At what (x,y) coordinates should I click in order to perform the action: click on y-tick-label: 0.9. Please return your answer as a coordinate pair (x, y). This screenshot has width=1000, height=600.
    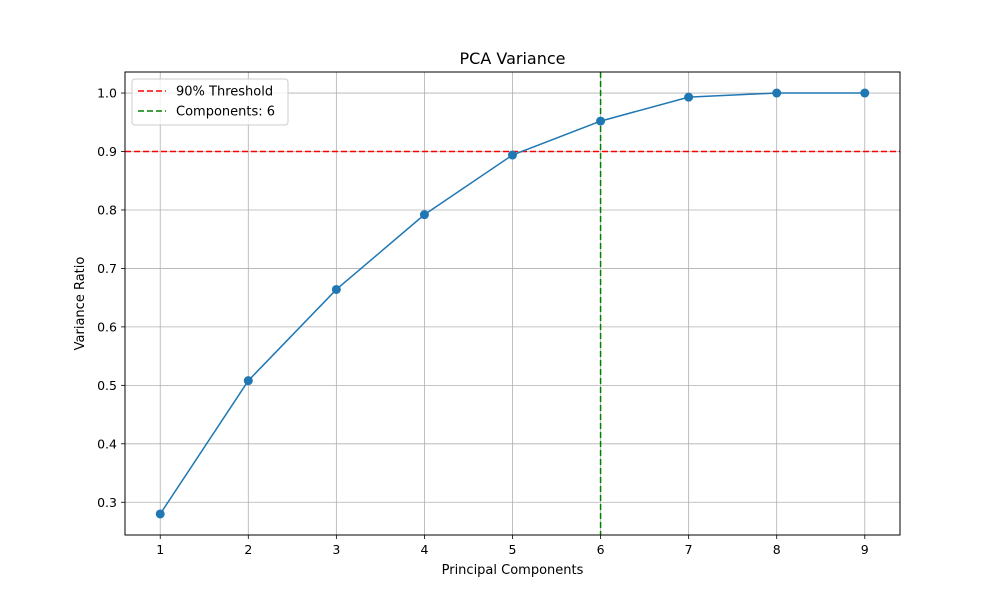
    Looking at the image, I should click on (107, 151).